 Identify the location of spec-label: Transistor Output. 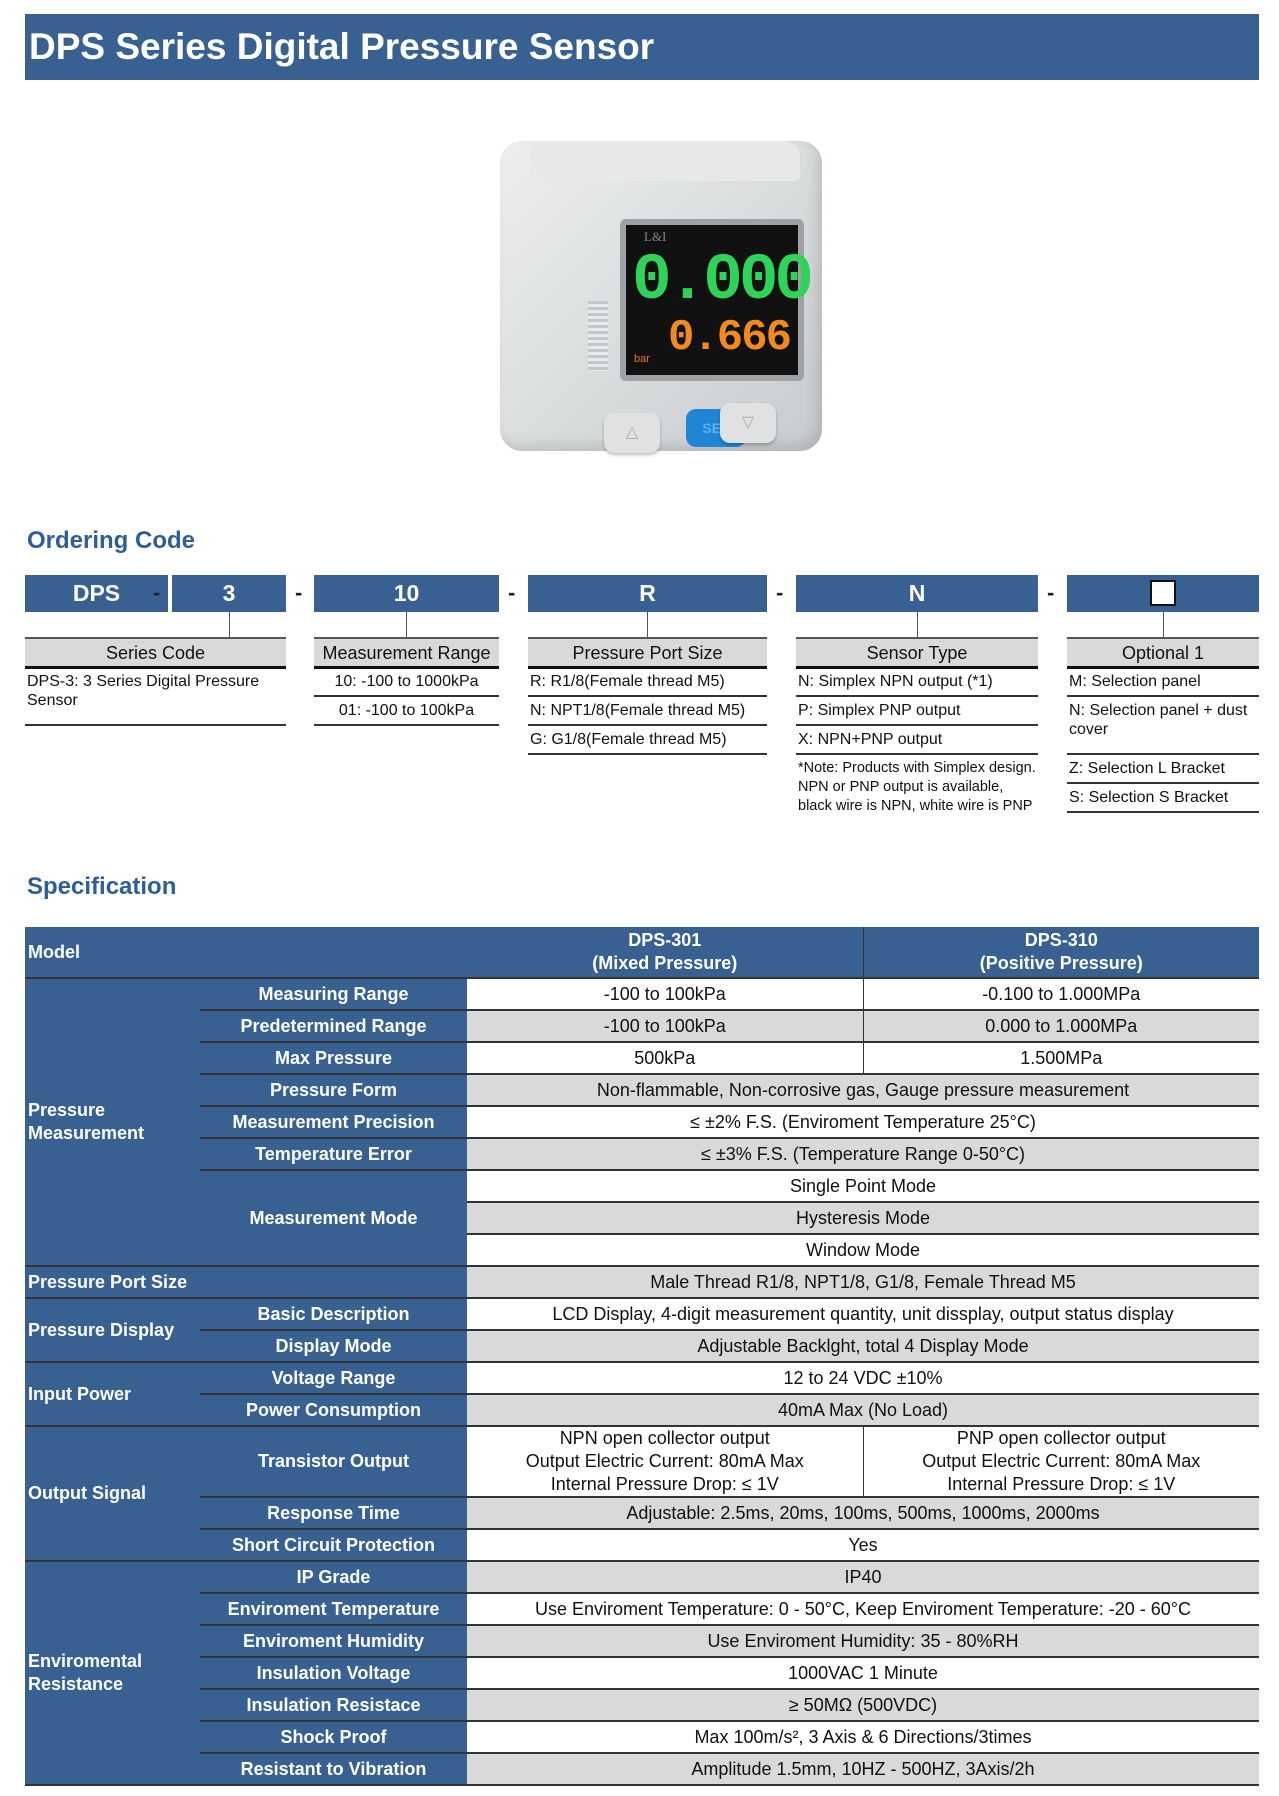
(333, 1462).